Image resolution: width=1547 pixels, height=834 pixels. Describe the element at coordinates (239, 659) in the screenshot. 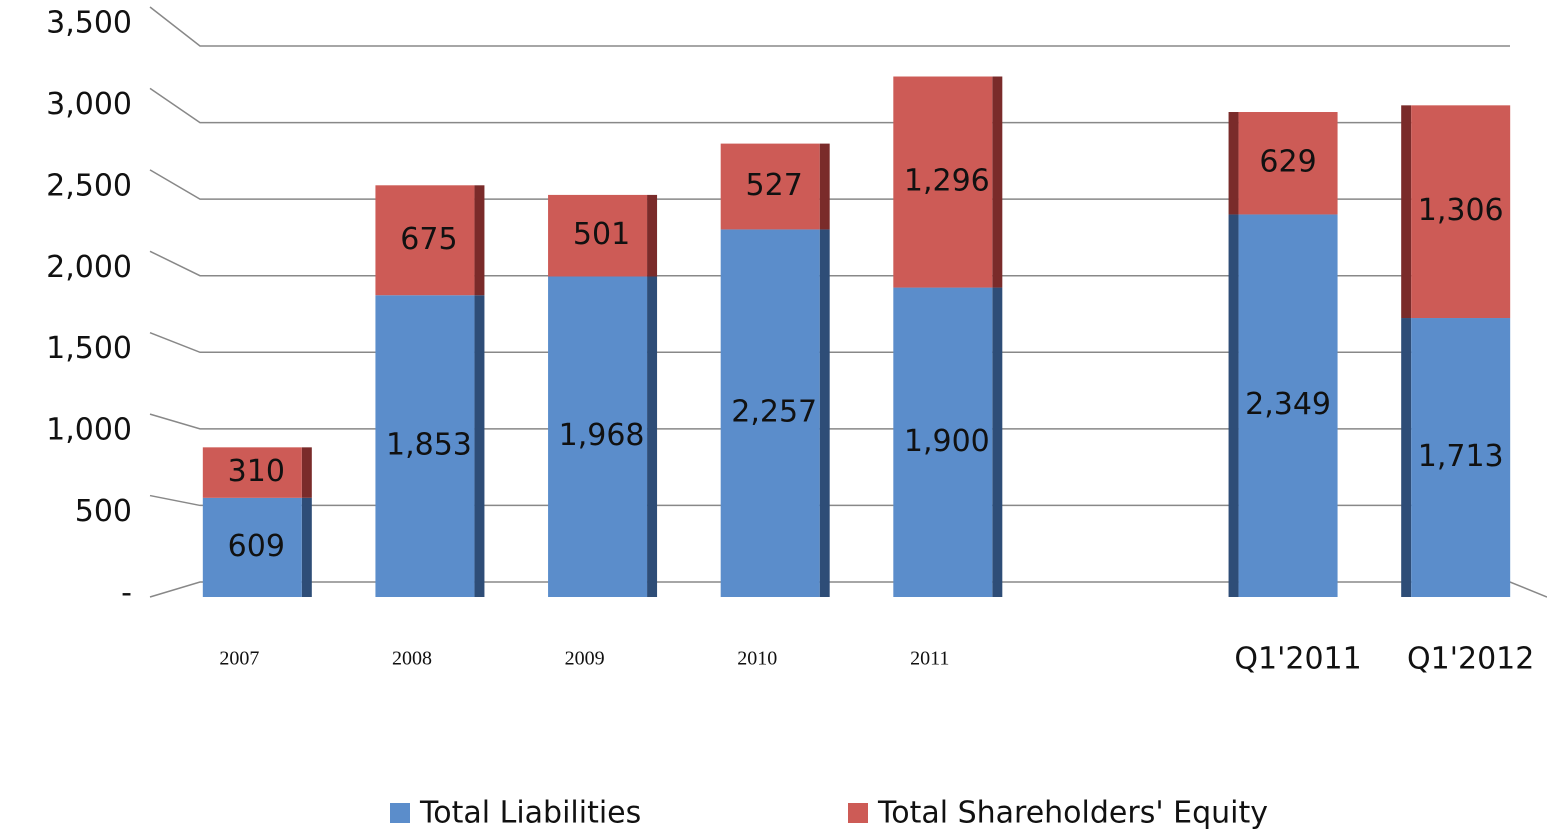

I see `x-tick-label: 2007` at that location.